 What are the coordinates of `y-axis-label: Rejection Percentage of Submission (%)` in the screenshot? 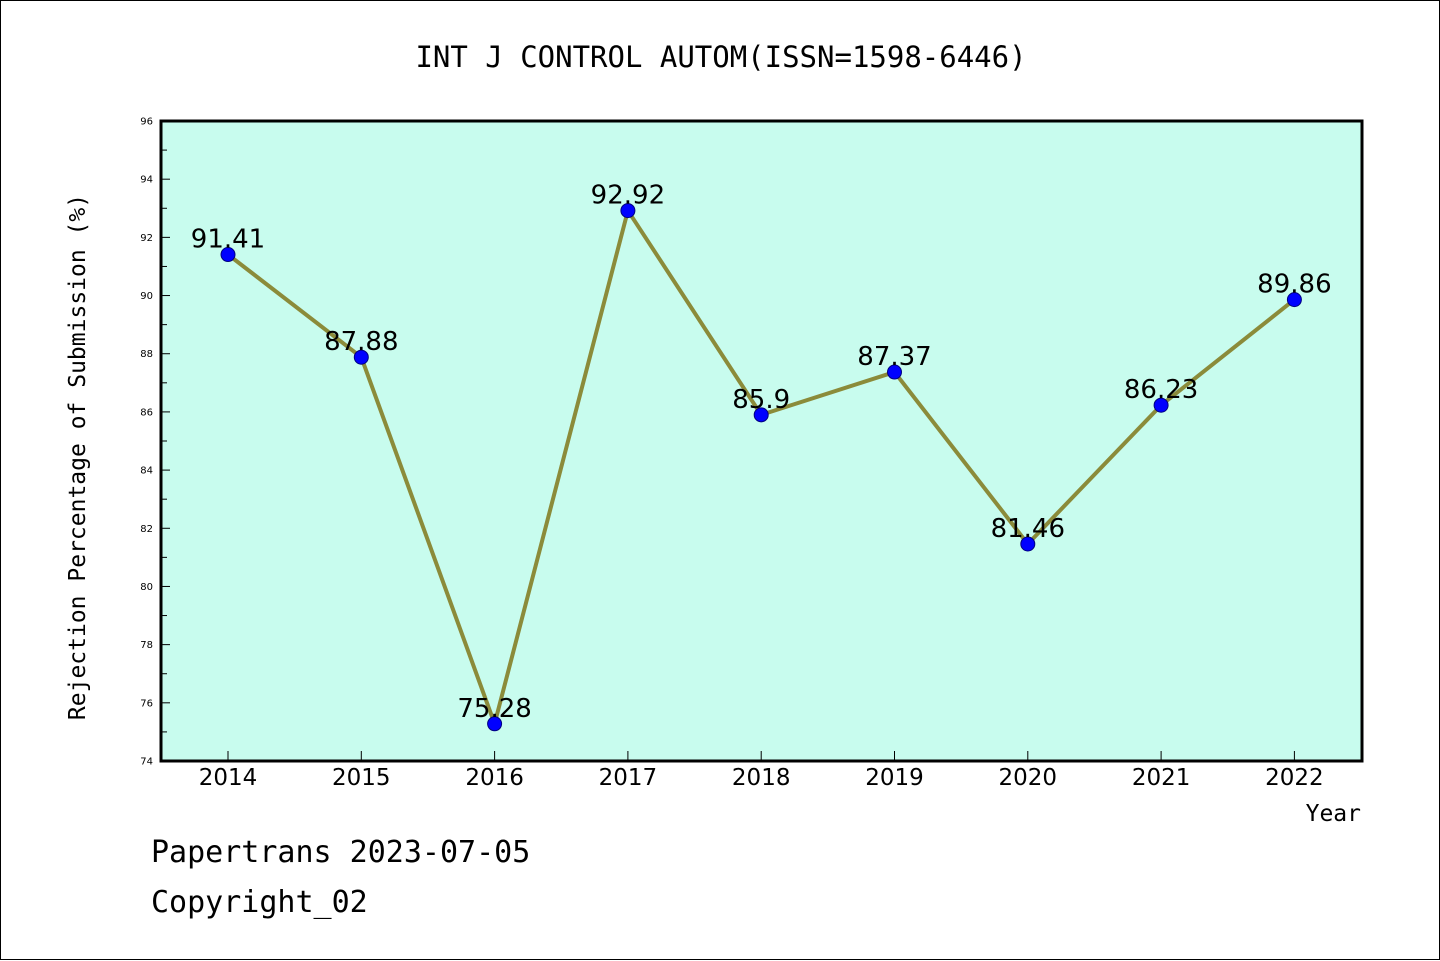 It's located at (78, 457).